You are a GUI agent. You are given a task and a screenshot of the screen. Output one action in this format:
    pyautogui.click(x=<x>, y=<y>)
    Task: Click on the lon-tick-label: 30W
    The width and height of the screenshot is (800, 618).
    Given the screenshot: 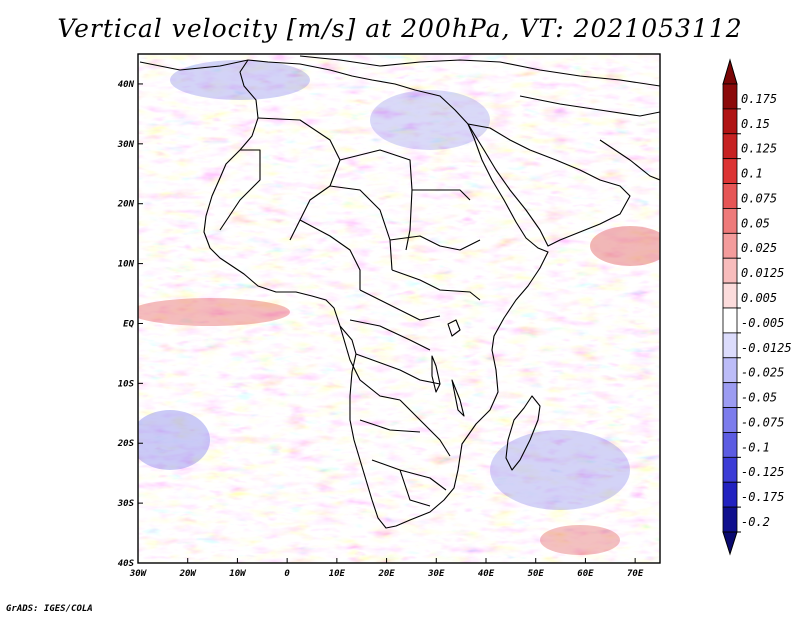 What is the action you would take?
    pyautogui.click(x=138, y=574)
    